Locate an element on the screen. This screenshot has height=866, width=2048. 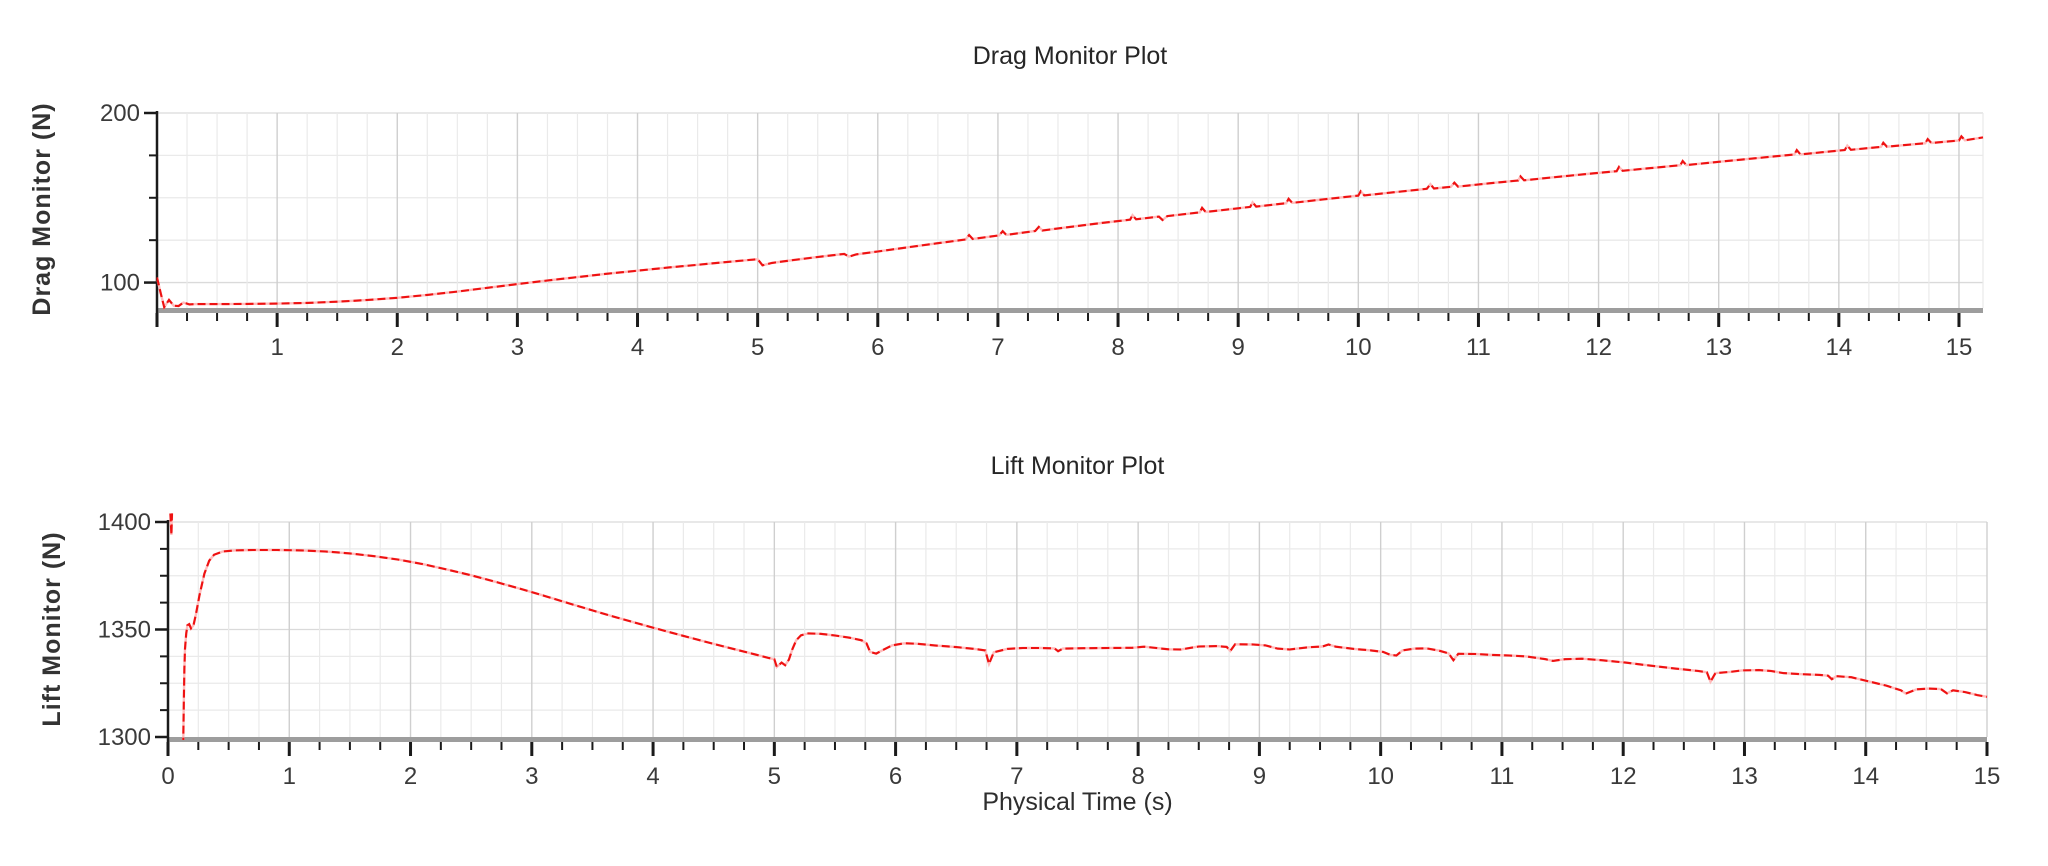
svg-text: 1300 is located at coordinates (124, 737).